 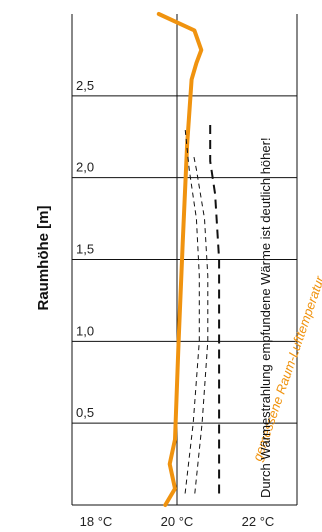 What do you see at coordinates (258, 521) in the screenshot?
I see `x-tick-label: 22 °C` at bounding box center [258, 521].